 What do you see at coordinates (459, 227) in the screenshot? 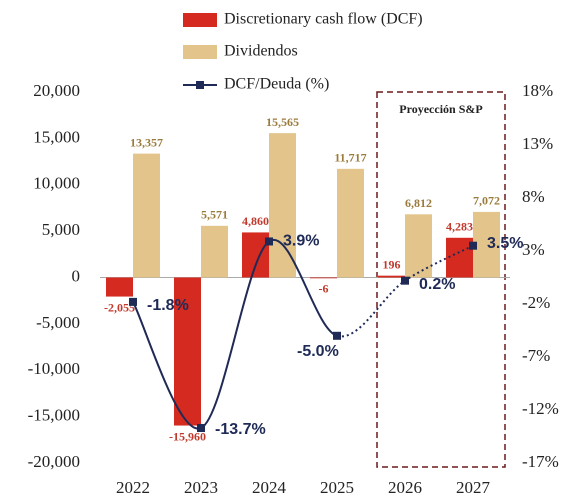
I see `bar-label: 4,283` at bounding box center [459, 227].